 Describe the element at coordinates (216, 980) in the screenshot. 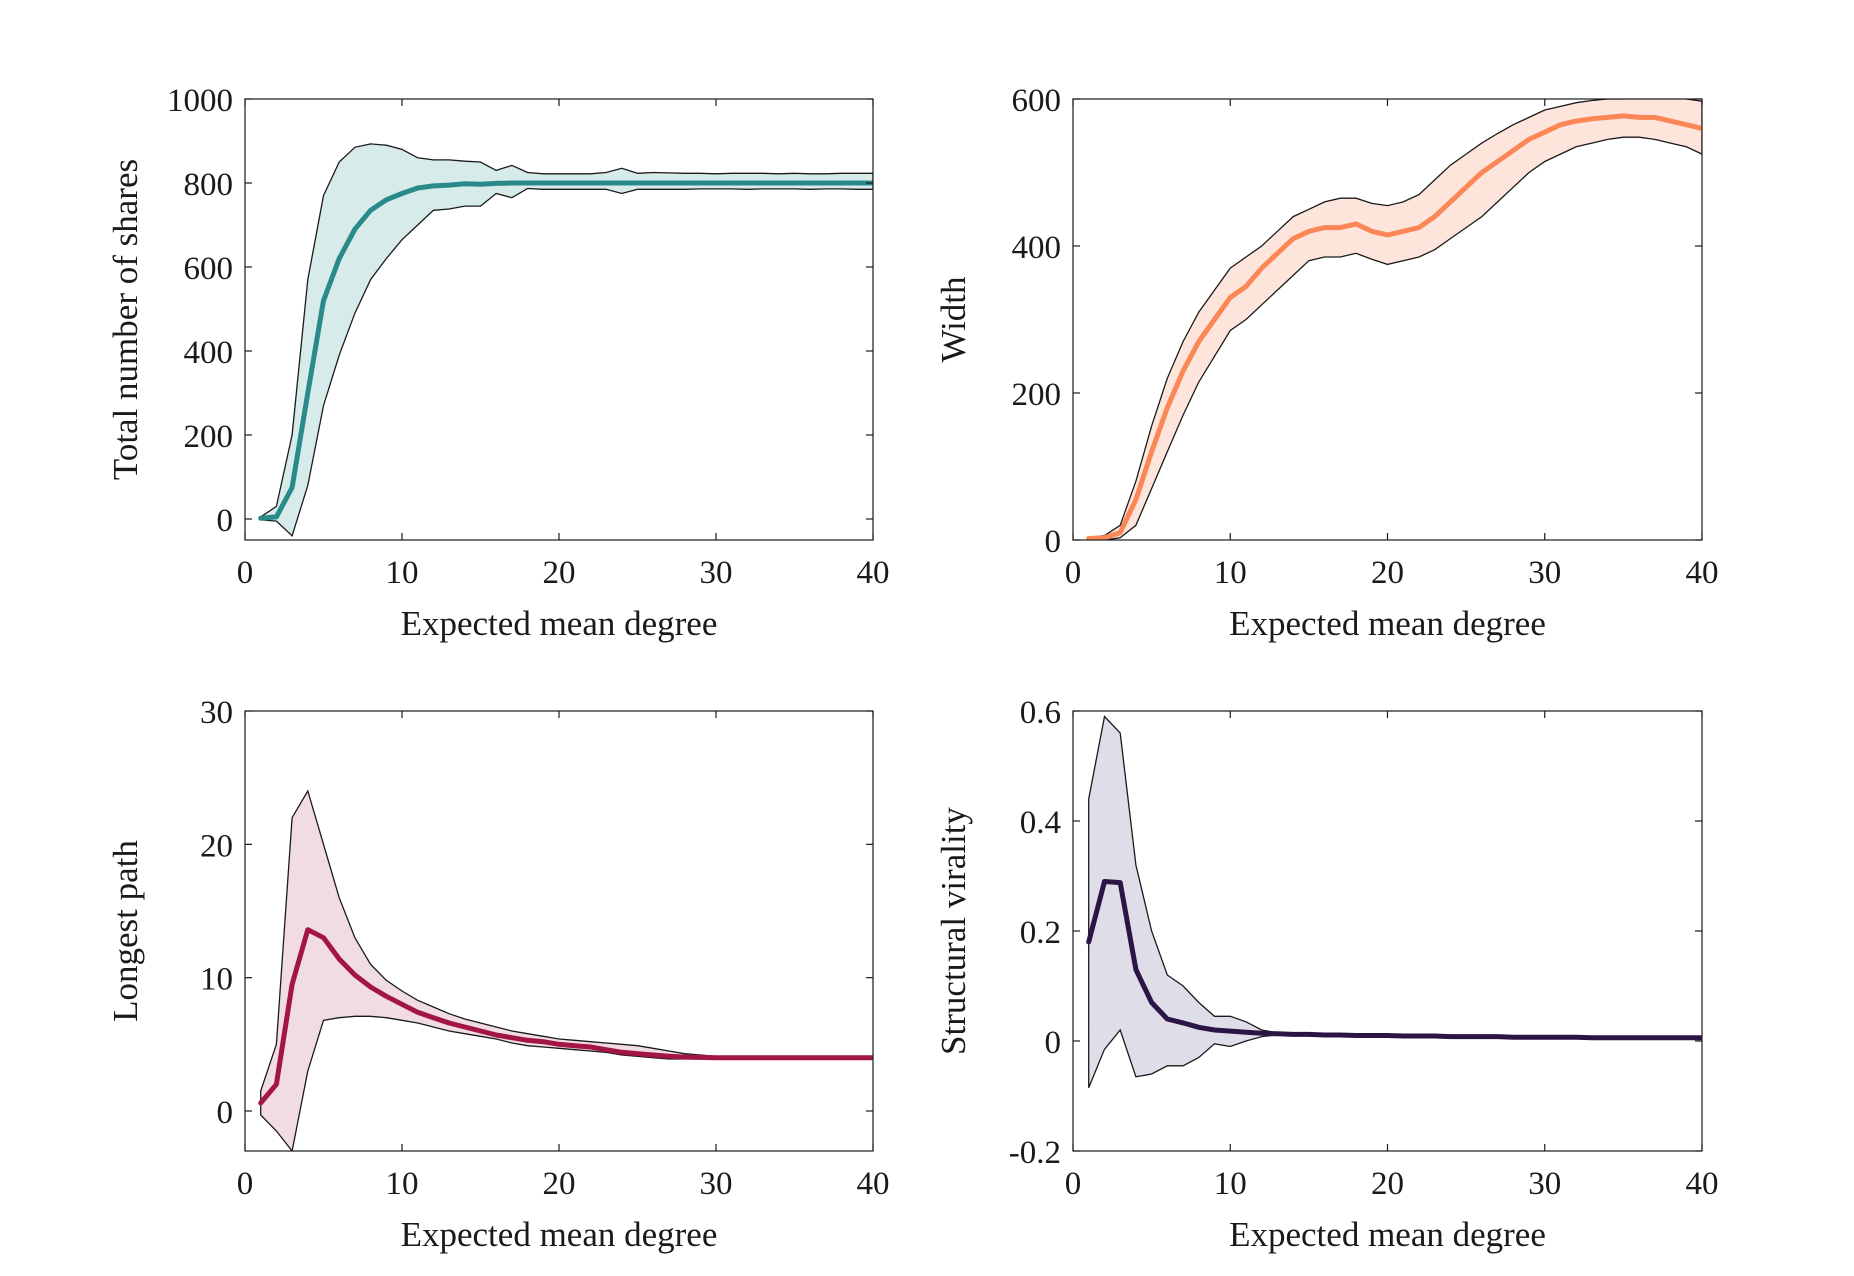

I see `y-tick-label: 10` at that location.